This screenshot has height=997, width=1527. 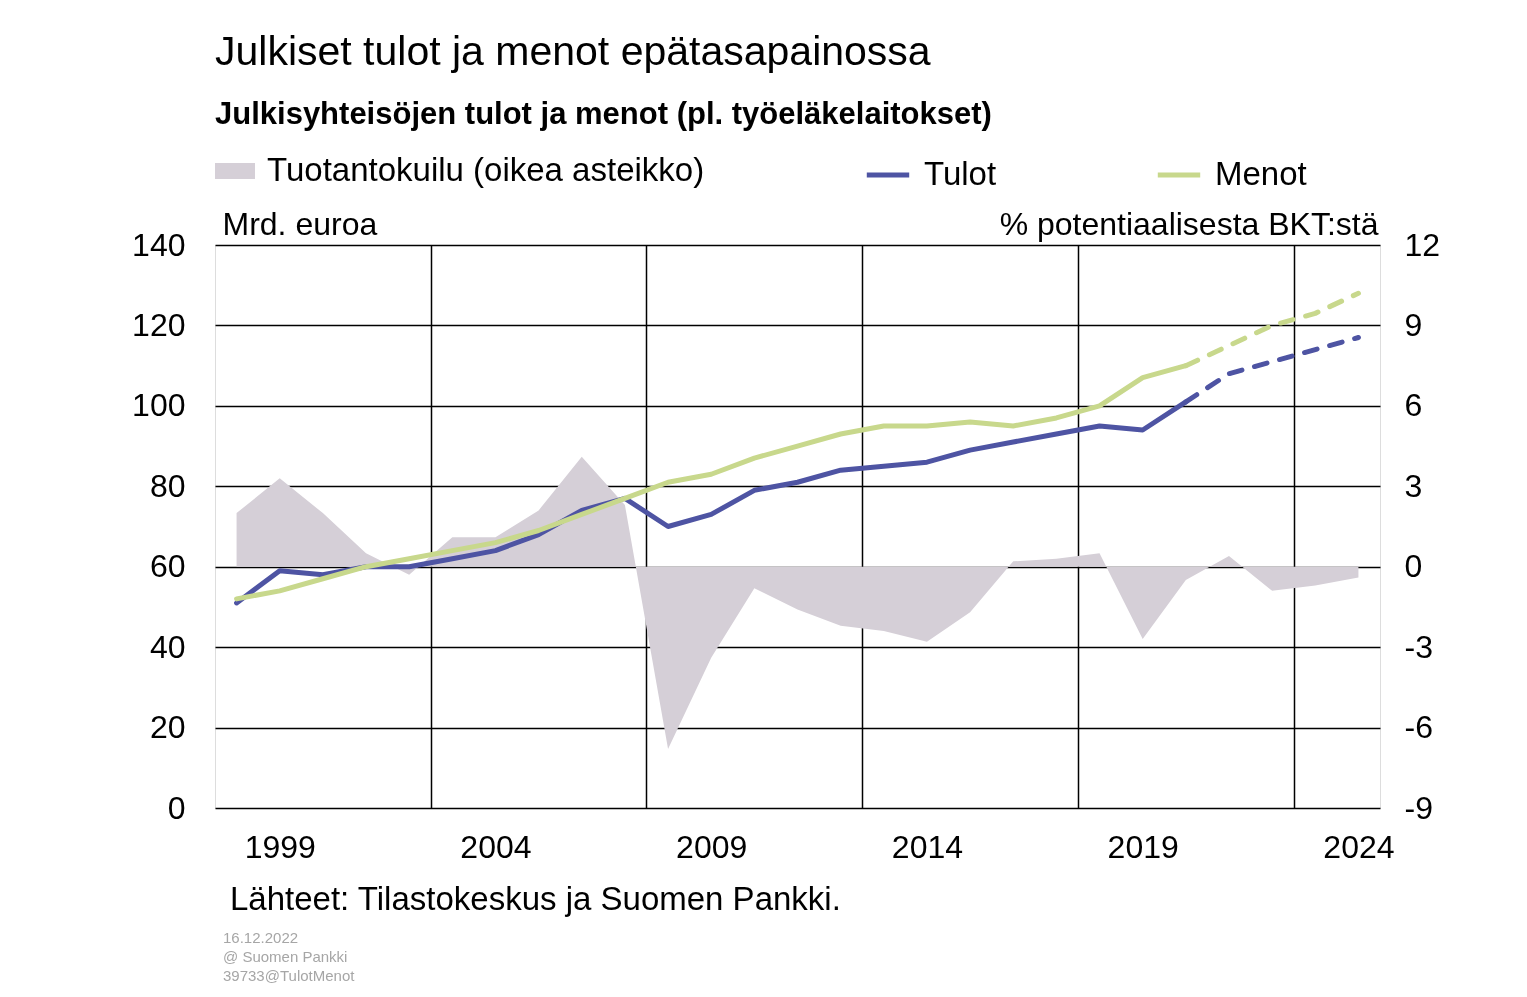 I want to click on y2-tick-label: 3, so click(x=1413, y=485).